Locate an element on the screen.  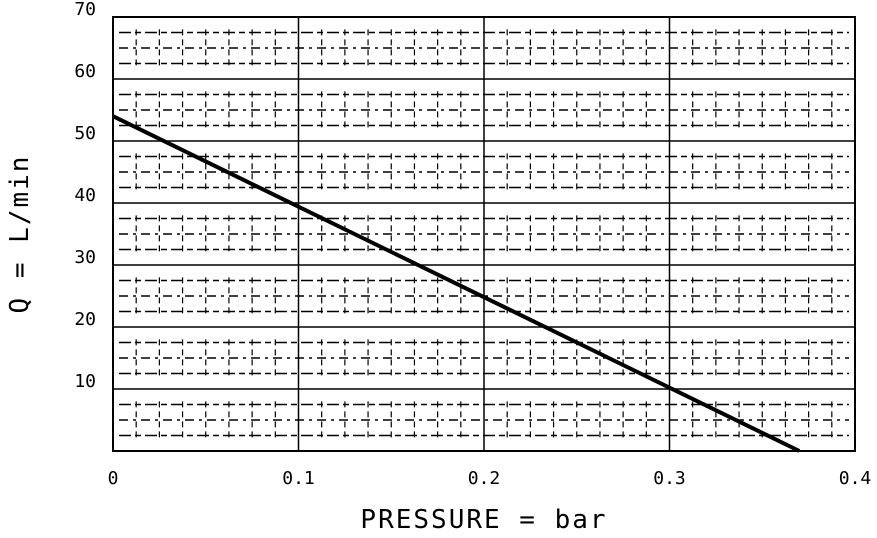
y-tick-label: 70 is located at coordinates (85, 10).